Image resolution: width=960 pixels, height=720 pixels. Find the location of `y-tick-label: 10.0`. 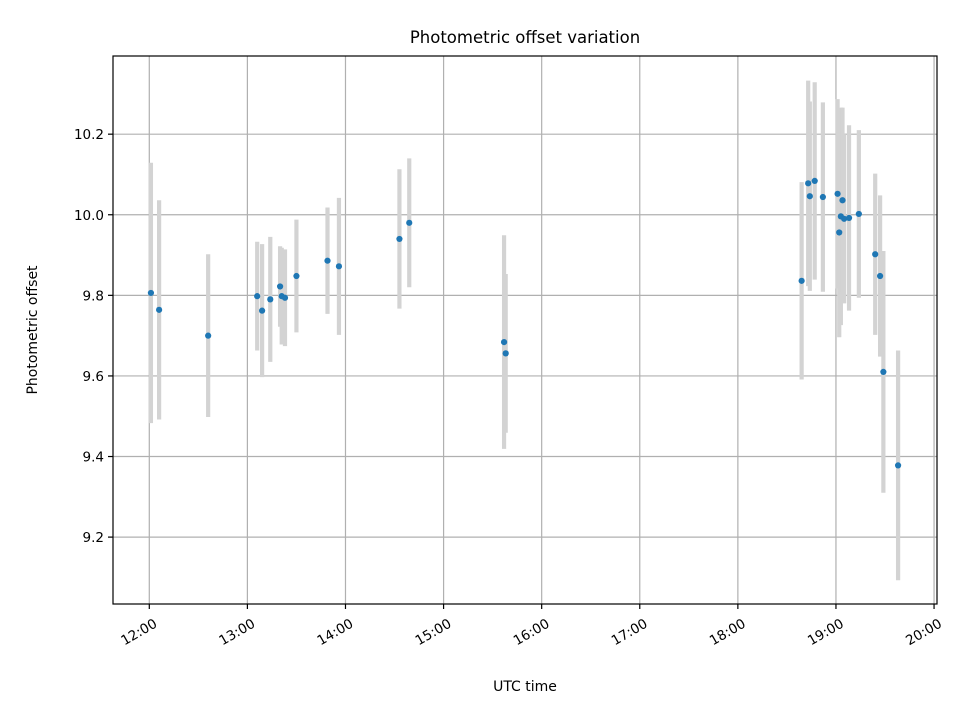

y-tick-label: 10.0 is located at coordinates (89, 216).